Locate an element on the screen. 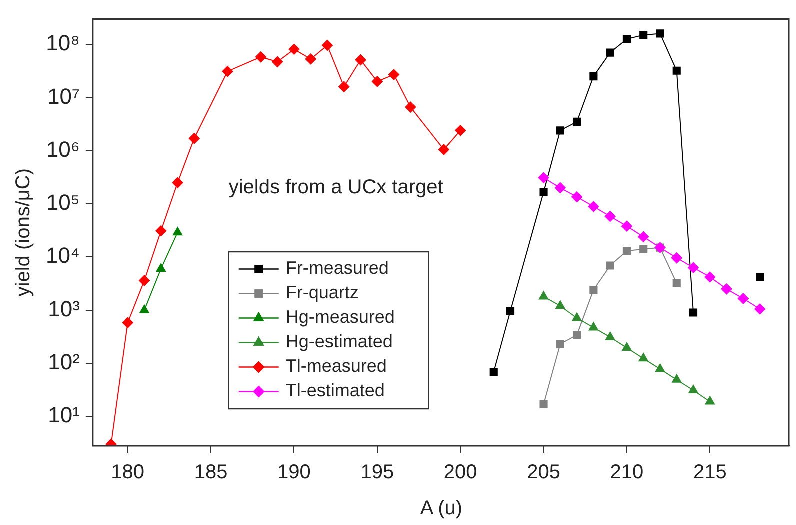 Image resolution: width=796 pixels, height=525 pixels. x-axis-title: A (u) is located at coordinates (441, 509).